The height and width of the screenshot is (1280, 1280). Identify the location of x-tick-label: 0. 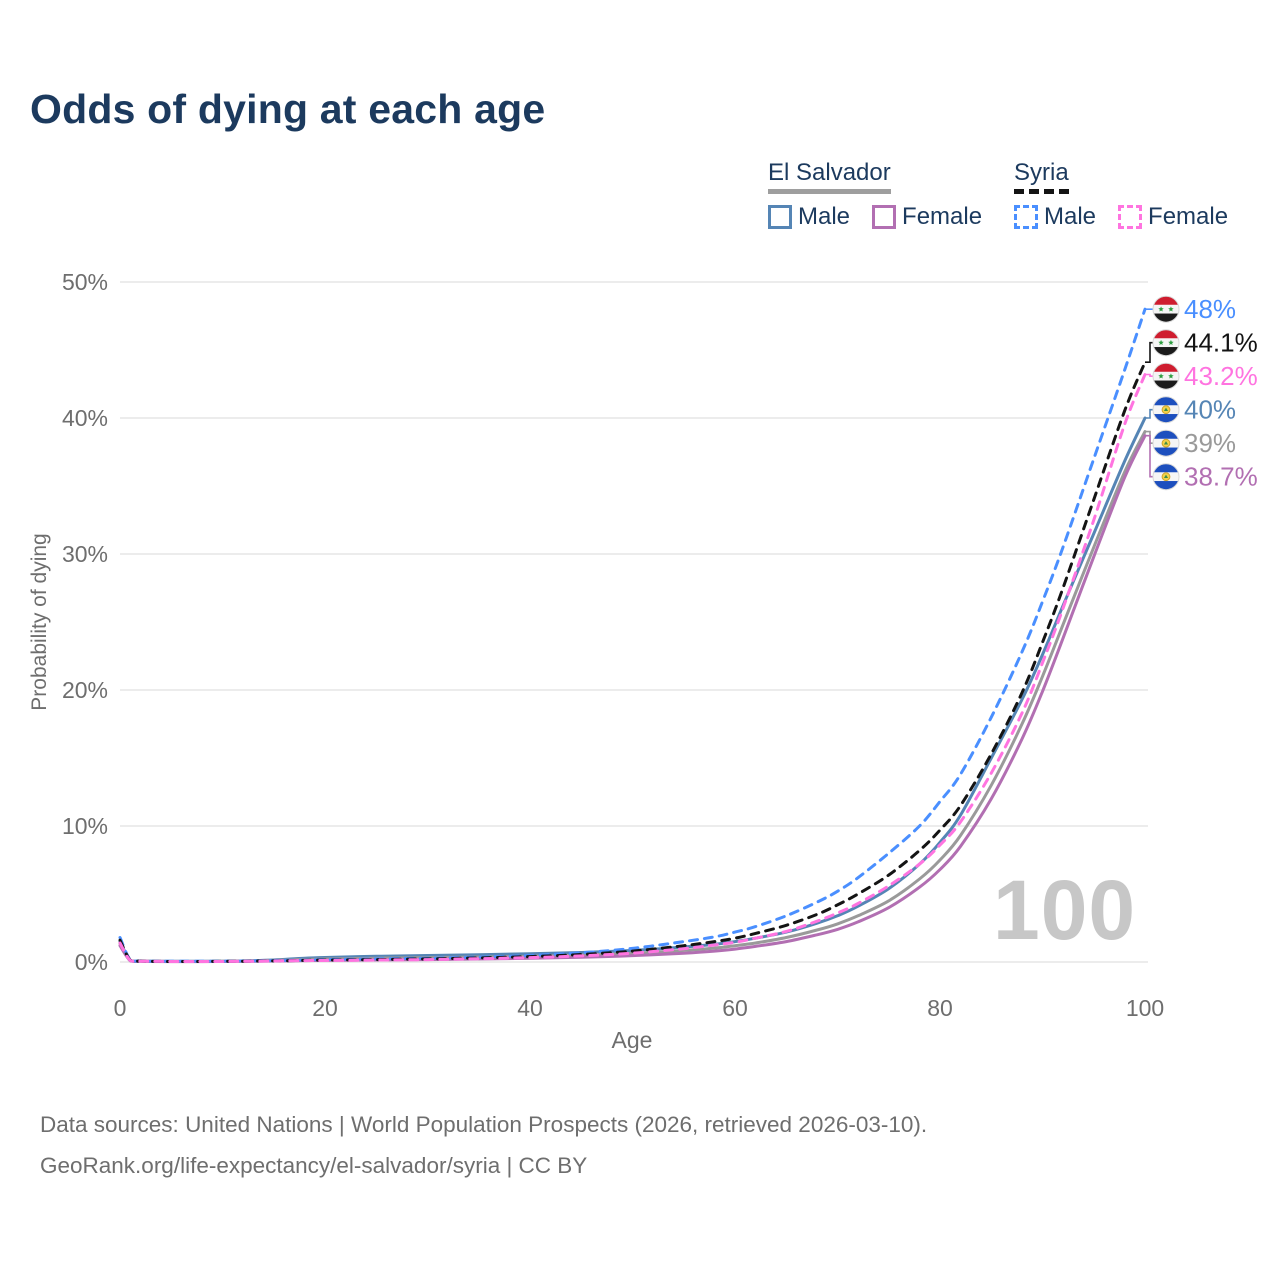
(120, 1008).